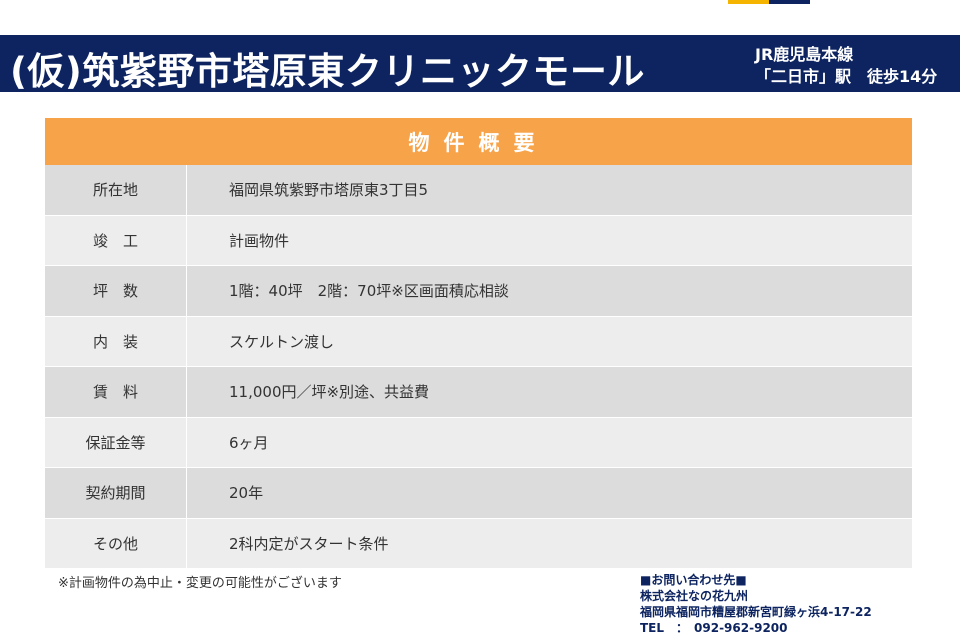  I want to click on row-value: 計画物件, so click(259, 240).